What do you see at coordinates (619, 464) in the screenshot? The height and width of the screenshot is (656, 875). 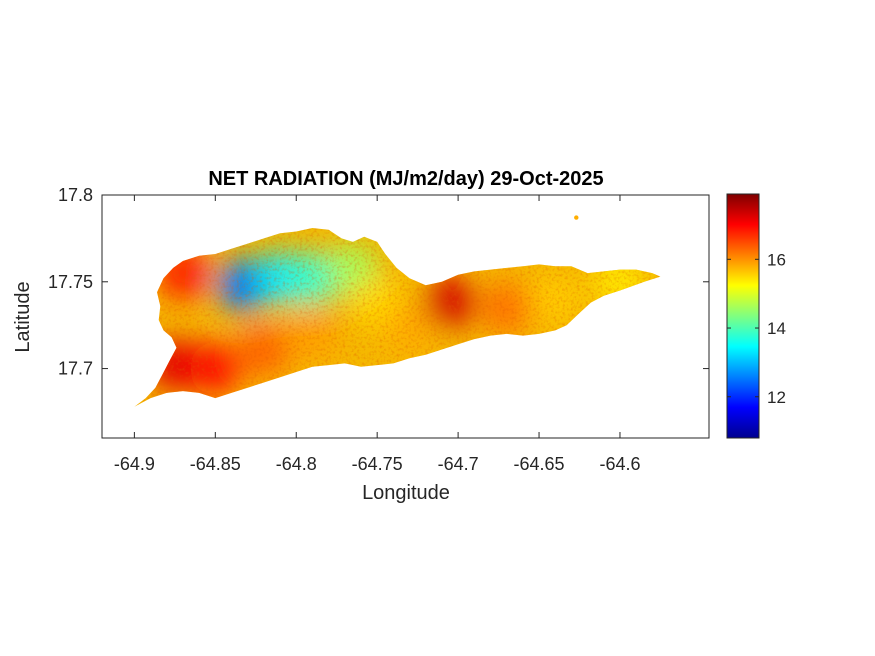 I see `x-tick-label: -64.6` at bounding box center [619, 464].